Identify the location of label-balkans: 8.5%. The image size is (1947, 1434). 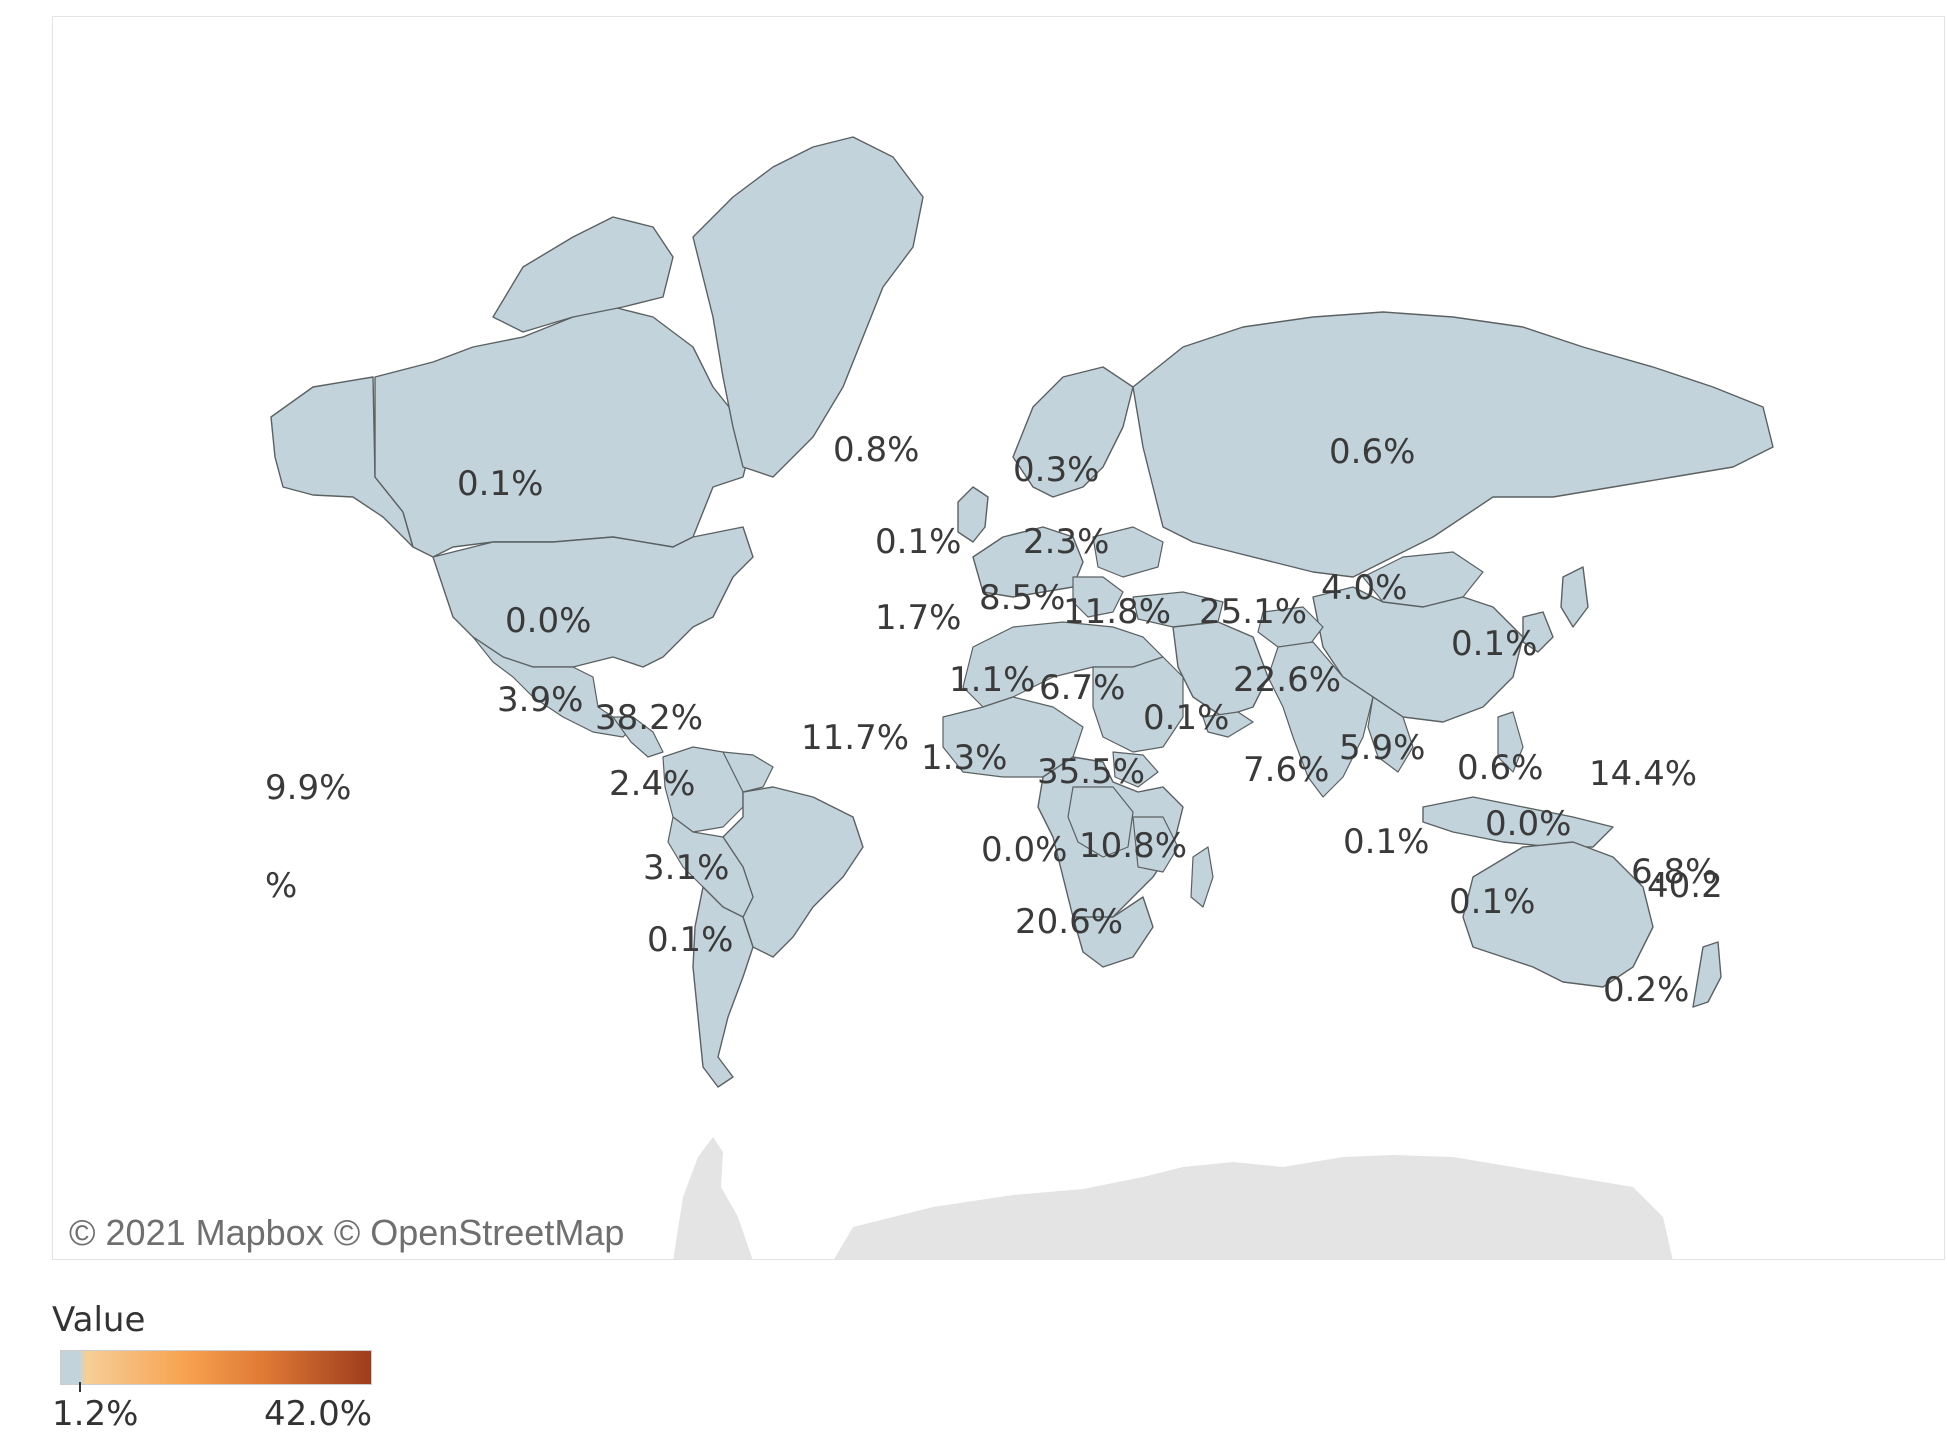
(1022, 598).